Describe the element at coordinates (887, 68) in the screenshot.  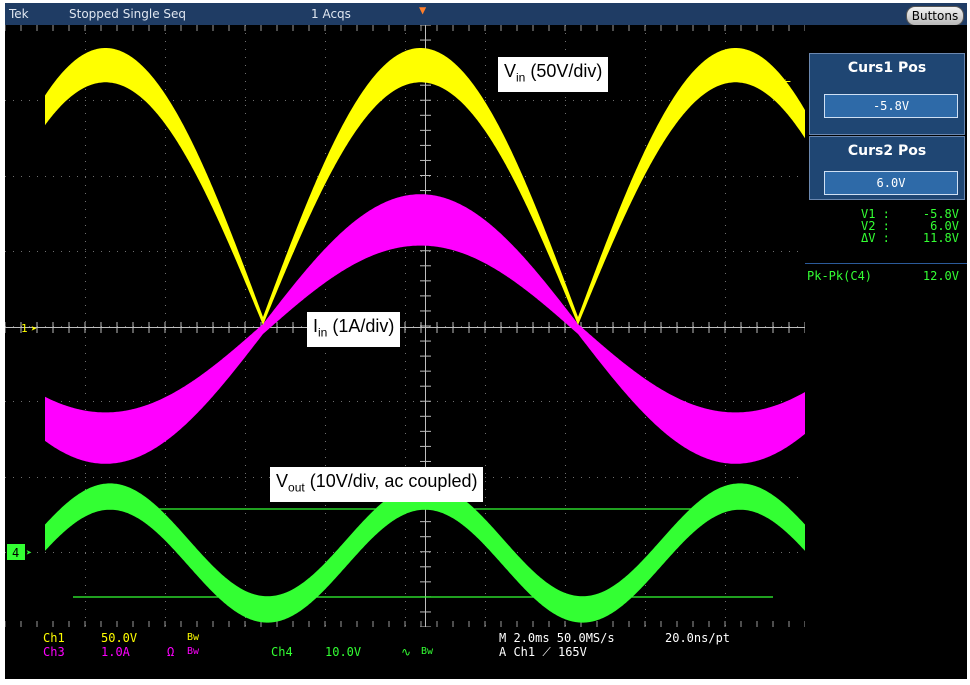
I see `curs1-title: Curs1 Pos` at that location.